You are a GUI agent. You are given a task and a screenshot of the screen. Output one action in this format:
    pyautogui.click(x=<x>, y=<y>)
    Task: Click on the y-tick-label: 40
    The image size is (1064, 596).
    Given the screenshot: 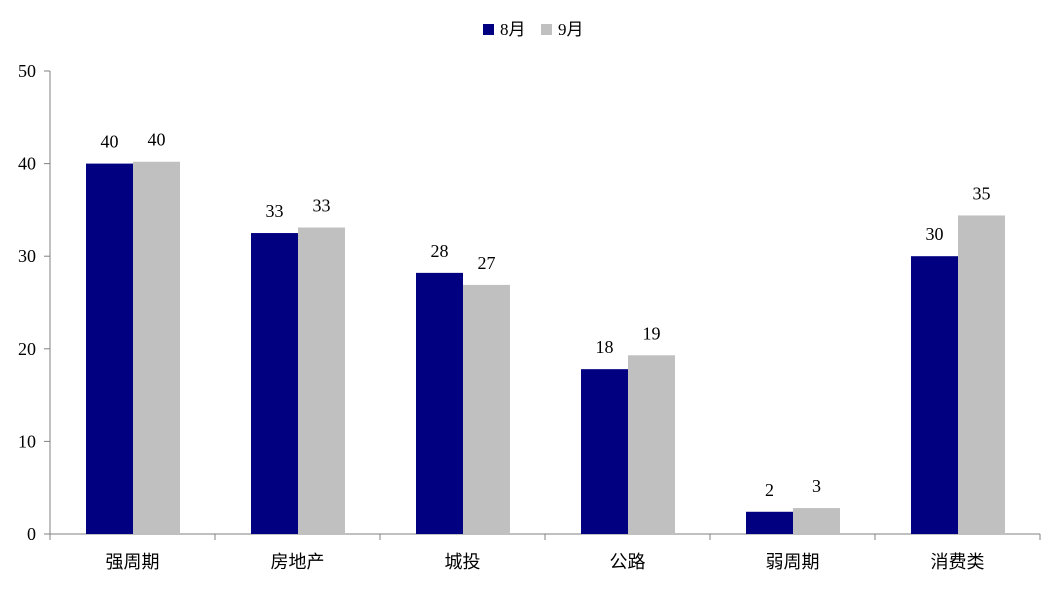 What is the action you would take?
    pyautogui.click(x=27, y=164)
    